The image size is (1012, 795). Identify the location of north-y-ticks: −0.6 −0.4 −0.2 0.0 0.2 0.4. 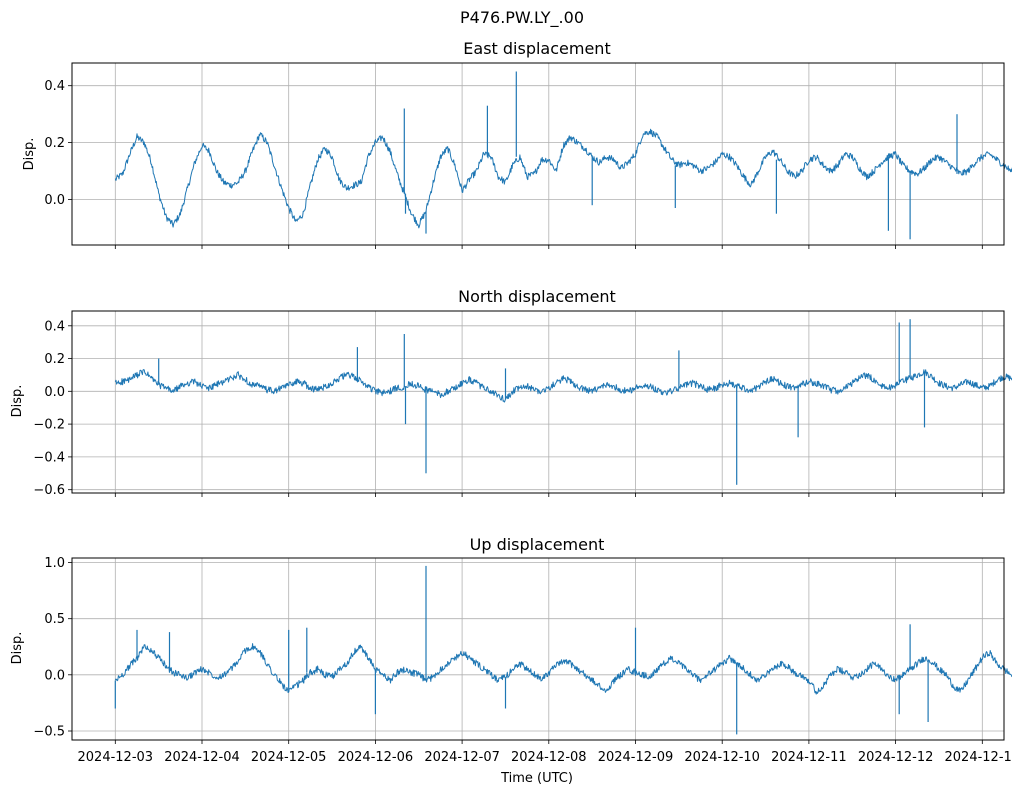
(52, 408).